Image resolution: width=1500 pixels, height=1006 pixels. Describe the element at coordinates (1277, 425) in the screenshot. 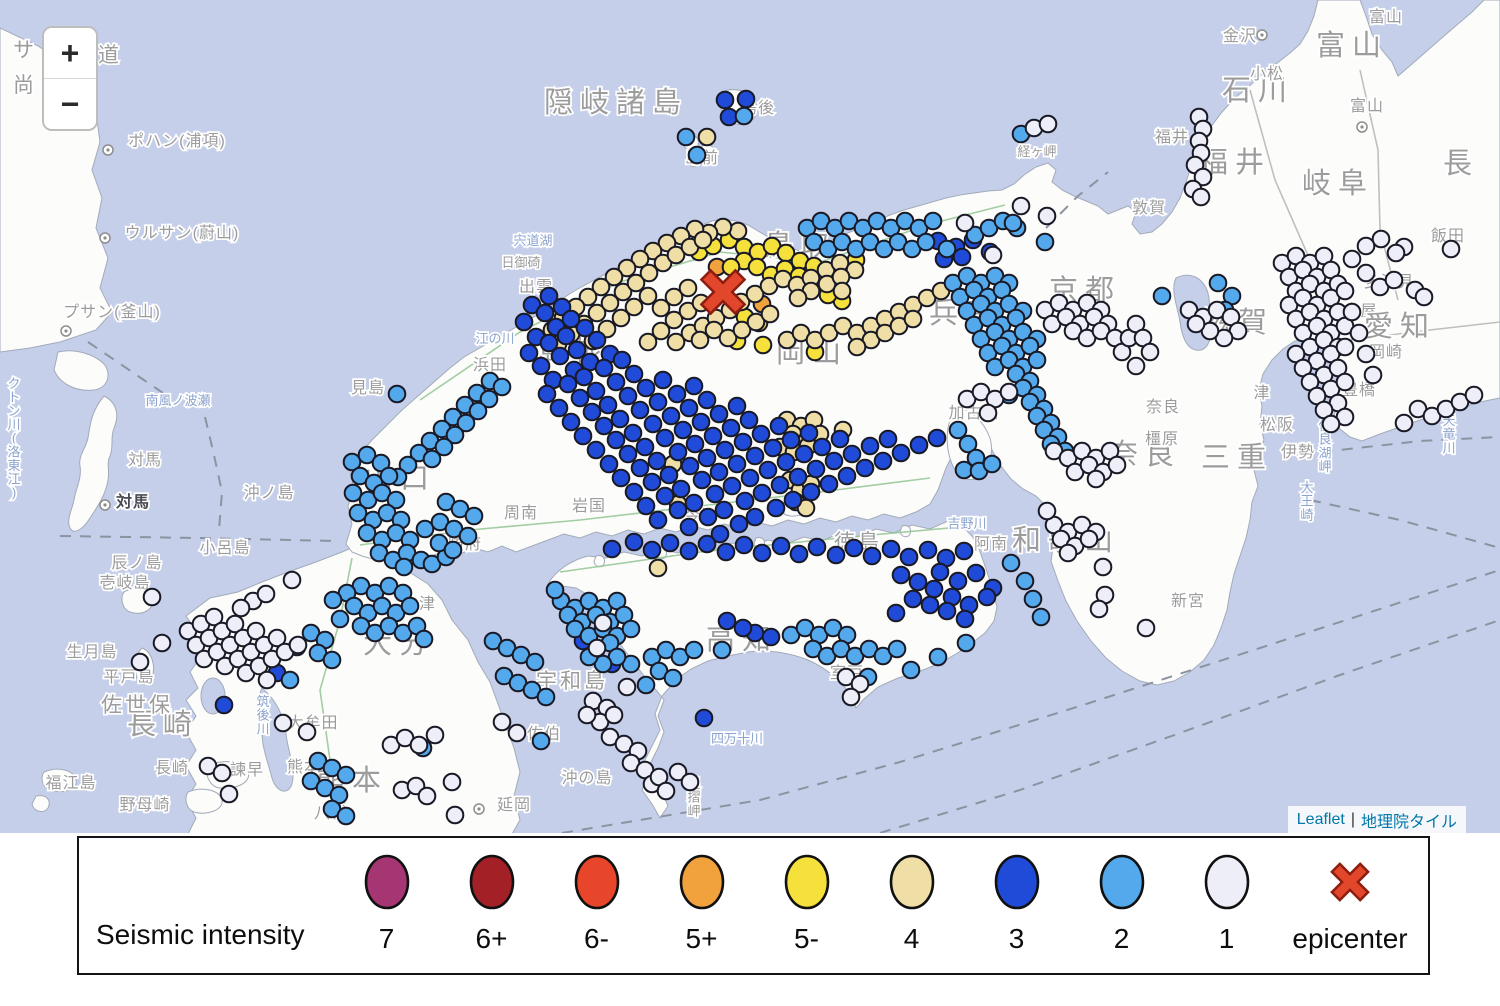

I see `map-place-label: 松阪` at that location.